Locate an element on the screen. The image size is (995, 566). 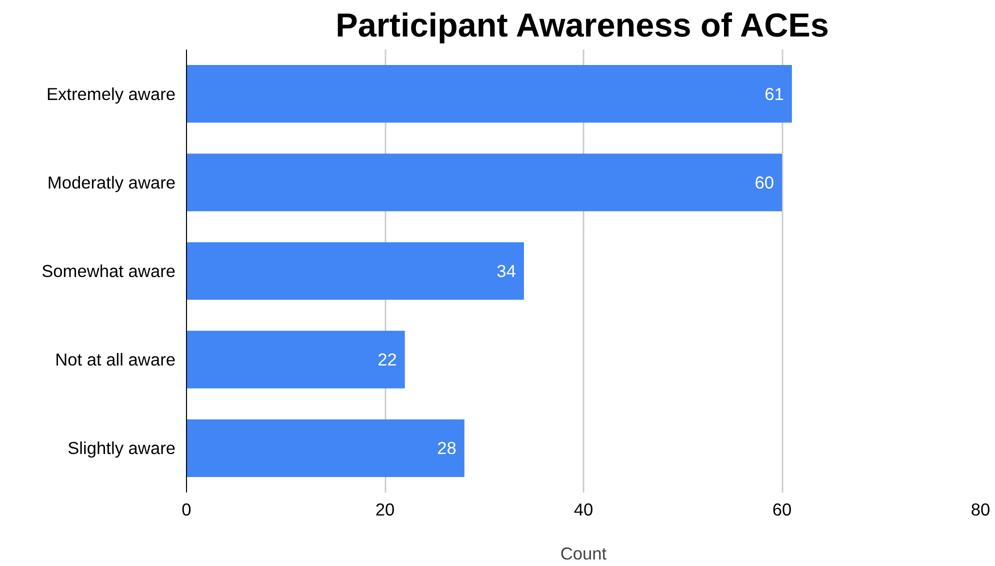
x-tick-label: 80 is located at coordinates (980, 510).